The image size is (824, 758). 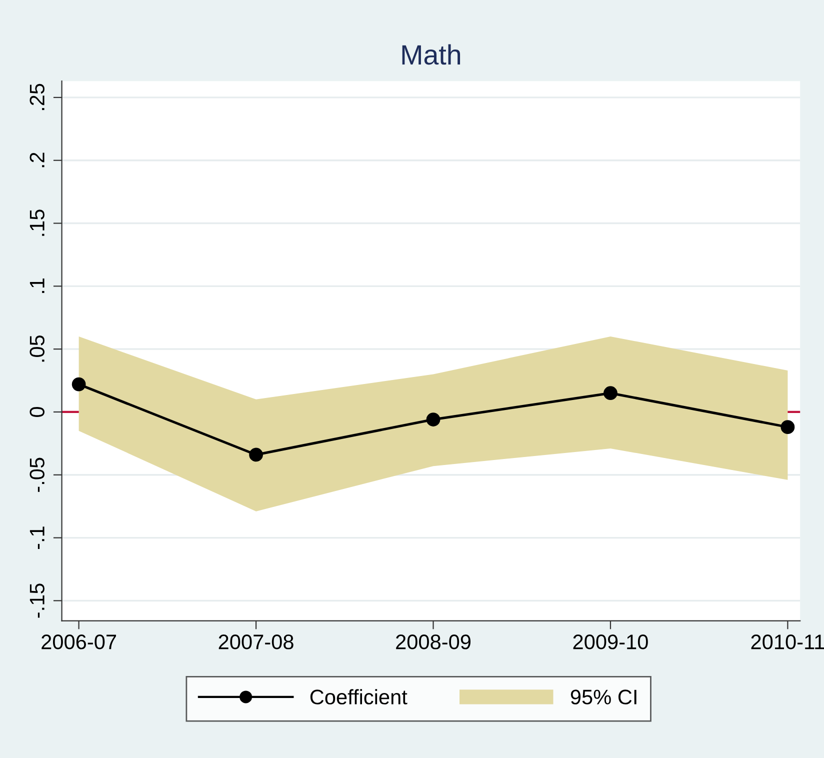 I want to click on y-tick-label: .2, so click(x=37, y=160).